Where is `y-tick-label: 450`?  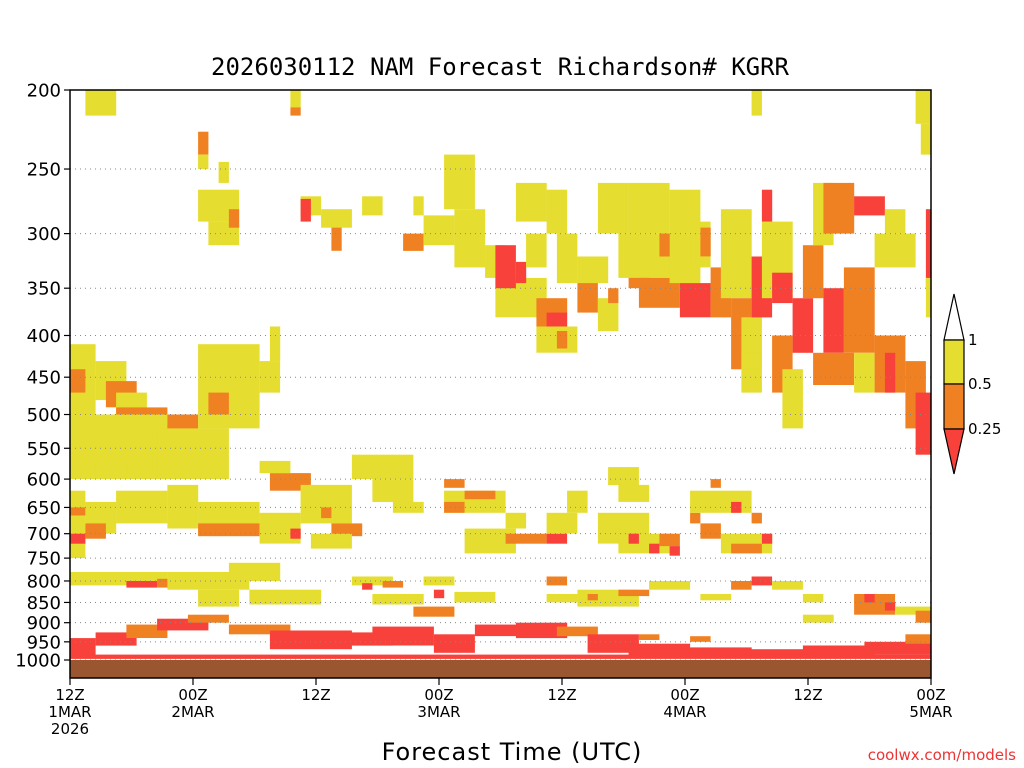
y-tick-label: 450 is located at coordinates (44, 378).